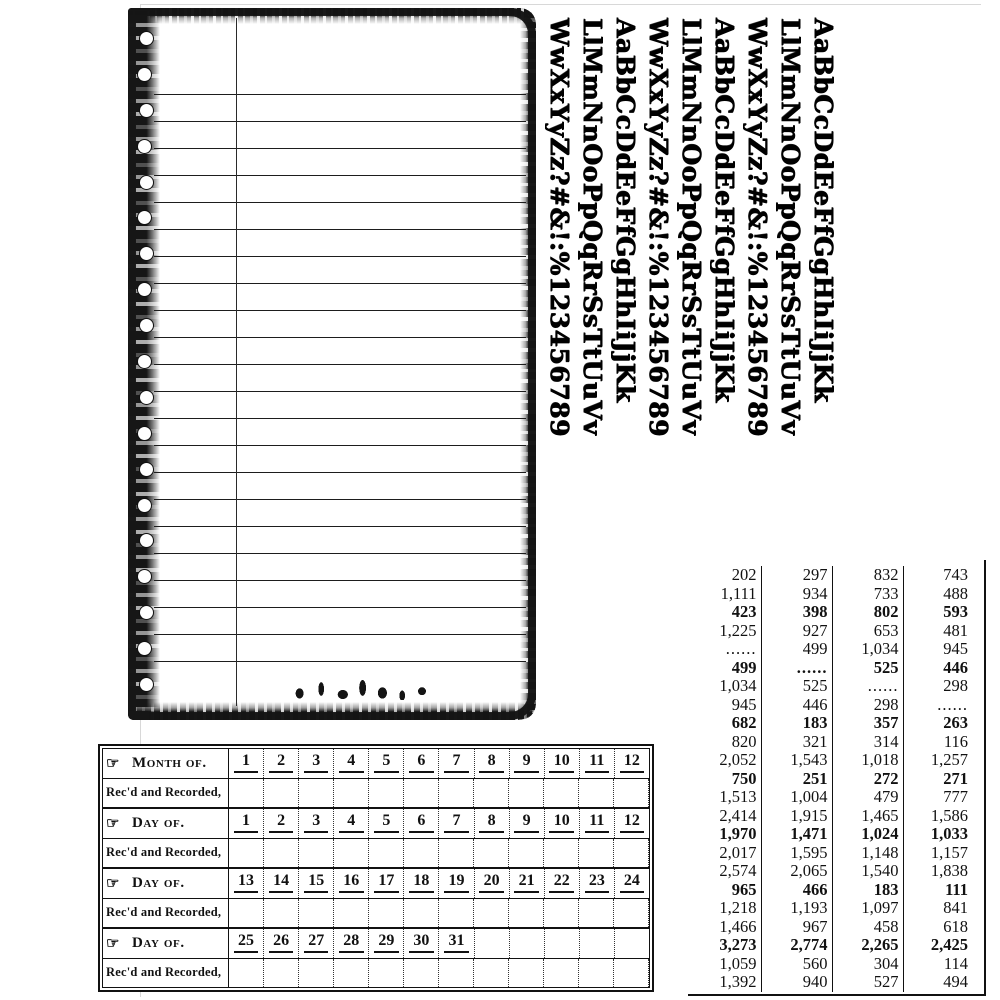  What do you see at coordinates (352, 943) in the screenshot?
I see `ledger-date-cell: 28` at bounding box center [352, 943].